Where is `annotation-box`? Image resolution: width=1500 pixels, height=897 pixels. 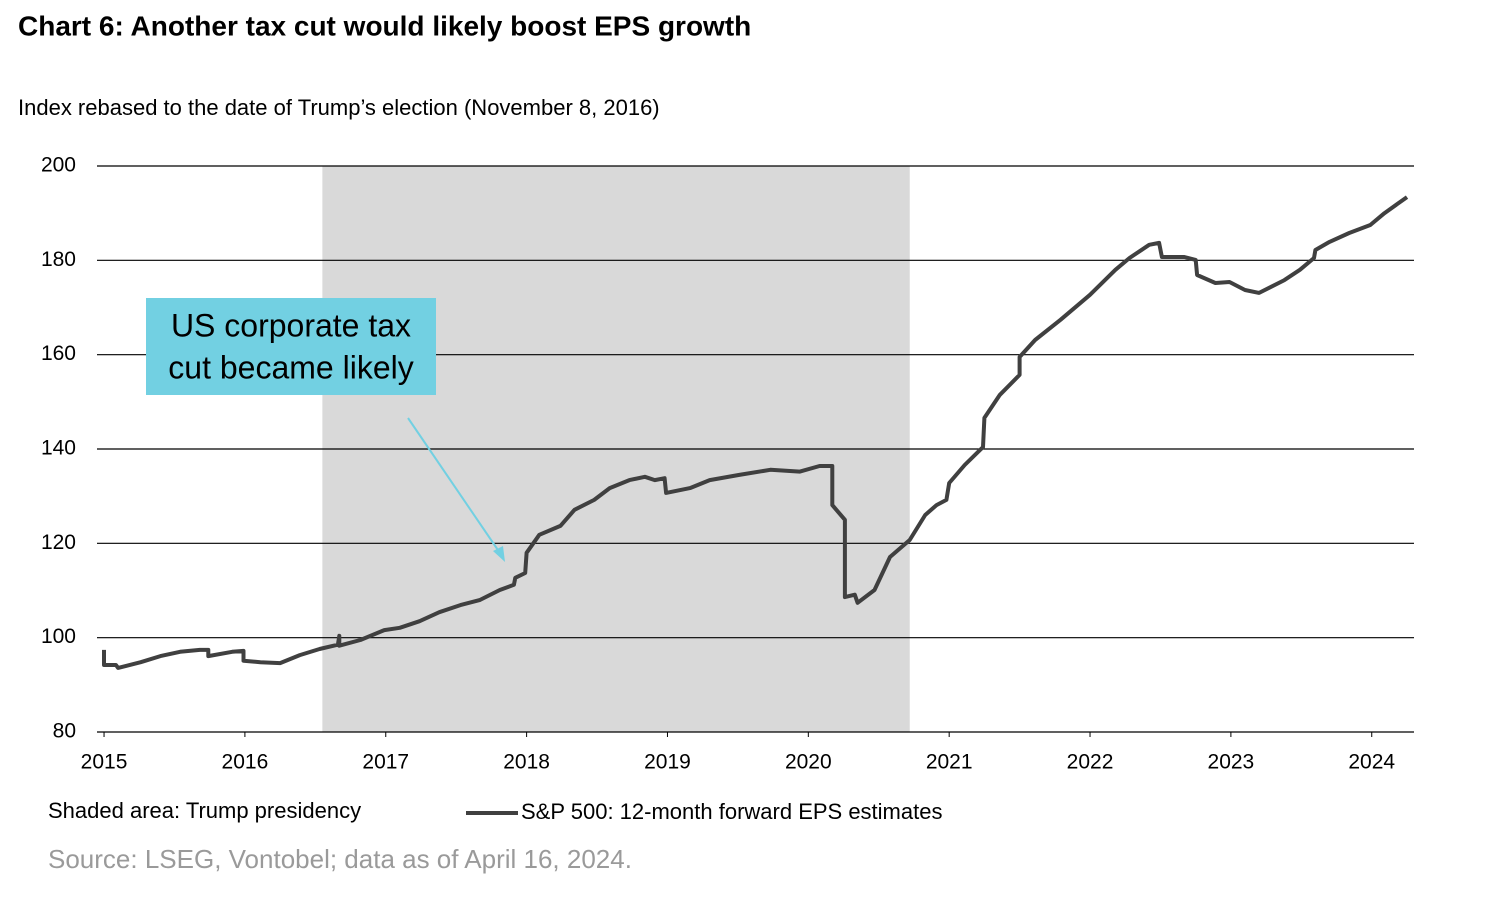
annotation-box is located at coordinates (291, 346).